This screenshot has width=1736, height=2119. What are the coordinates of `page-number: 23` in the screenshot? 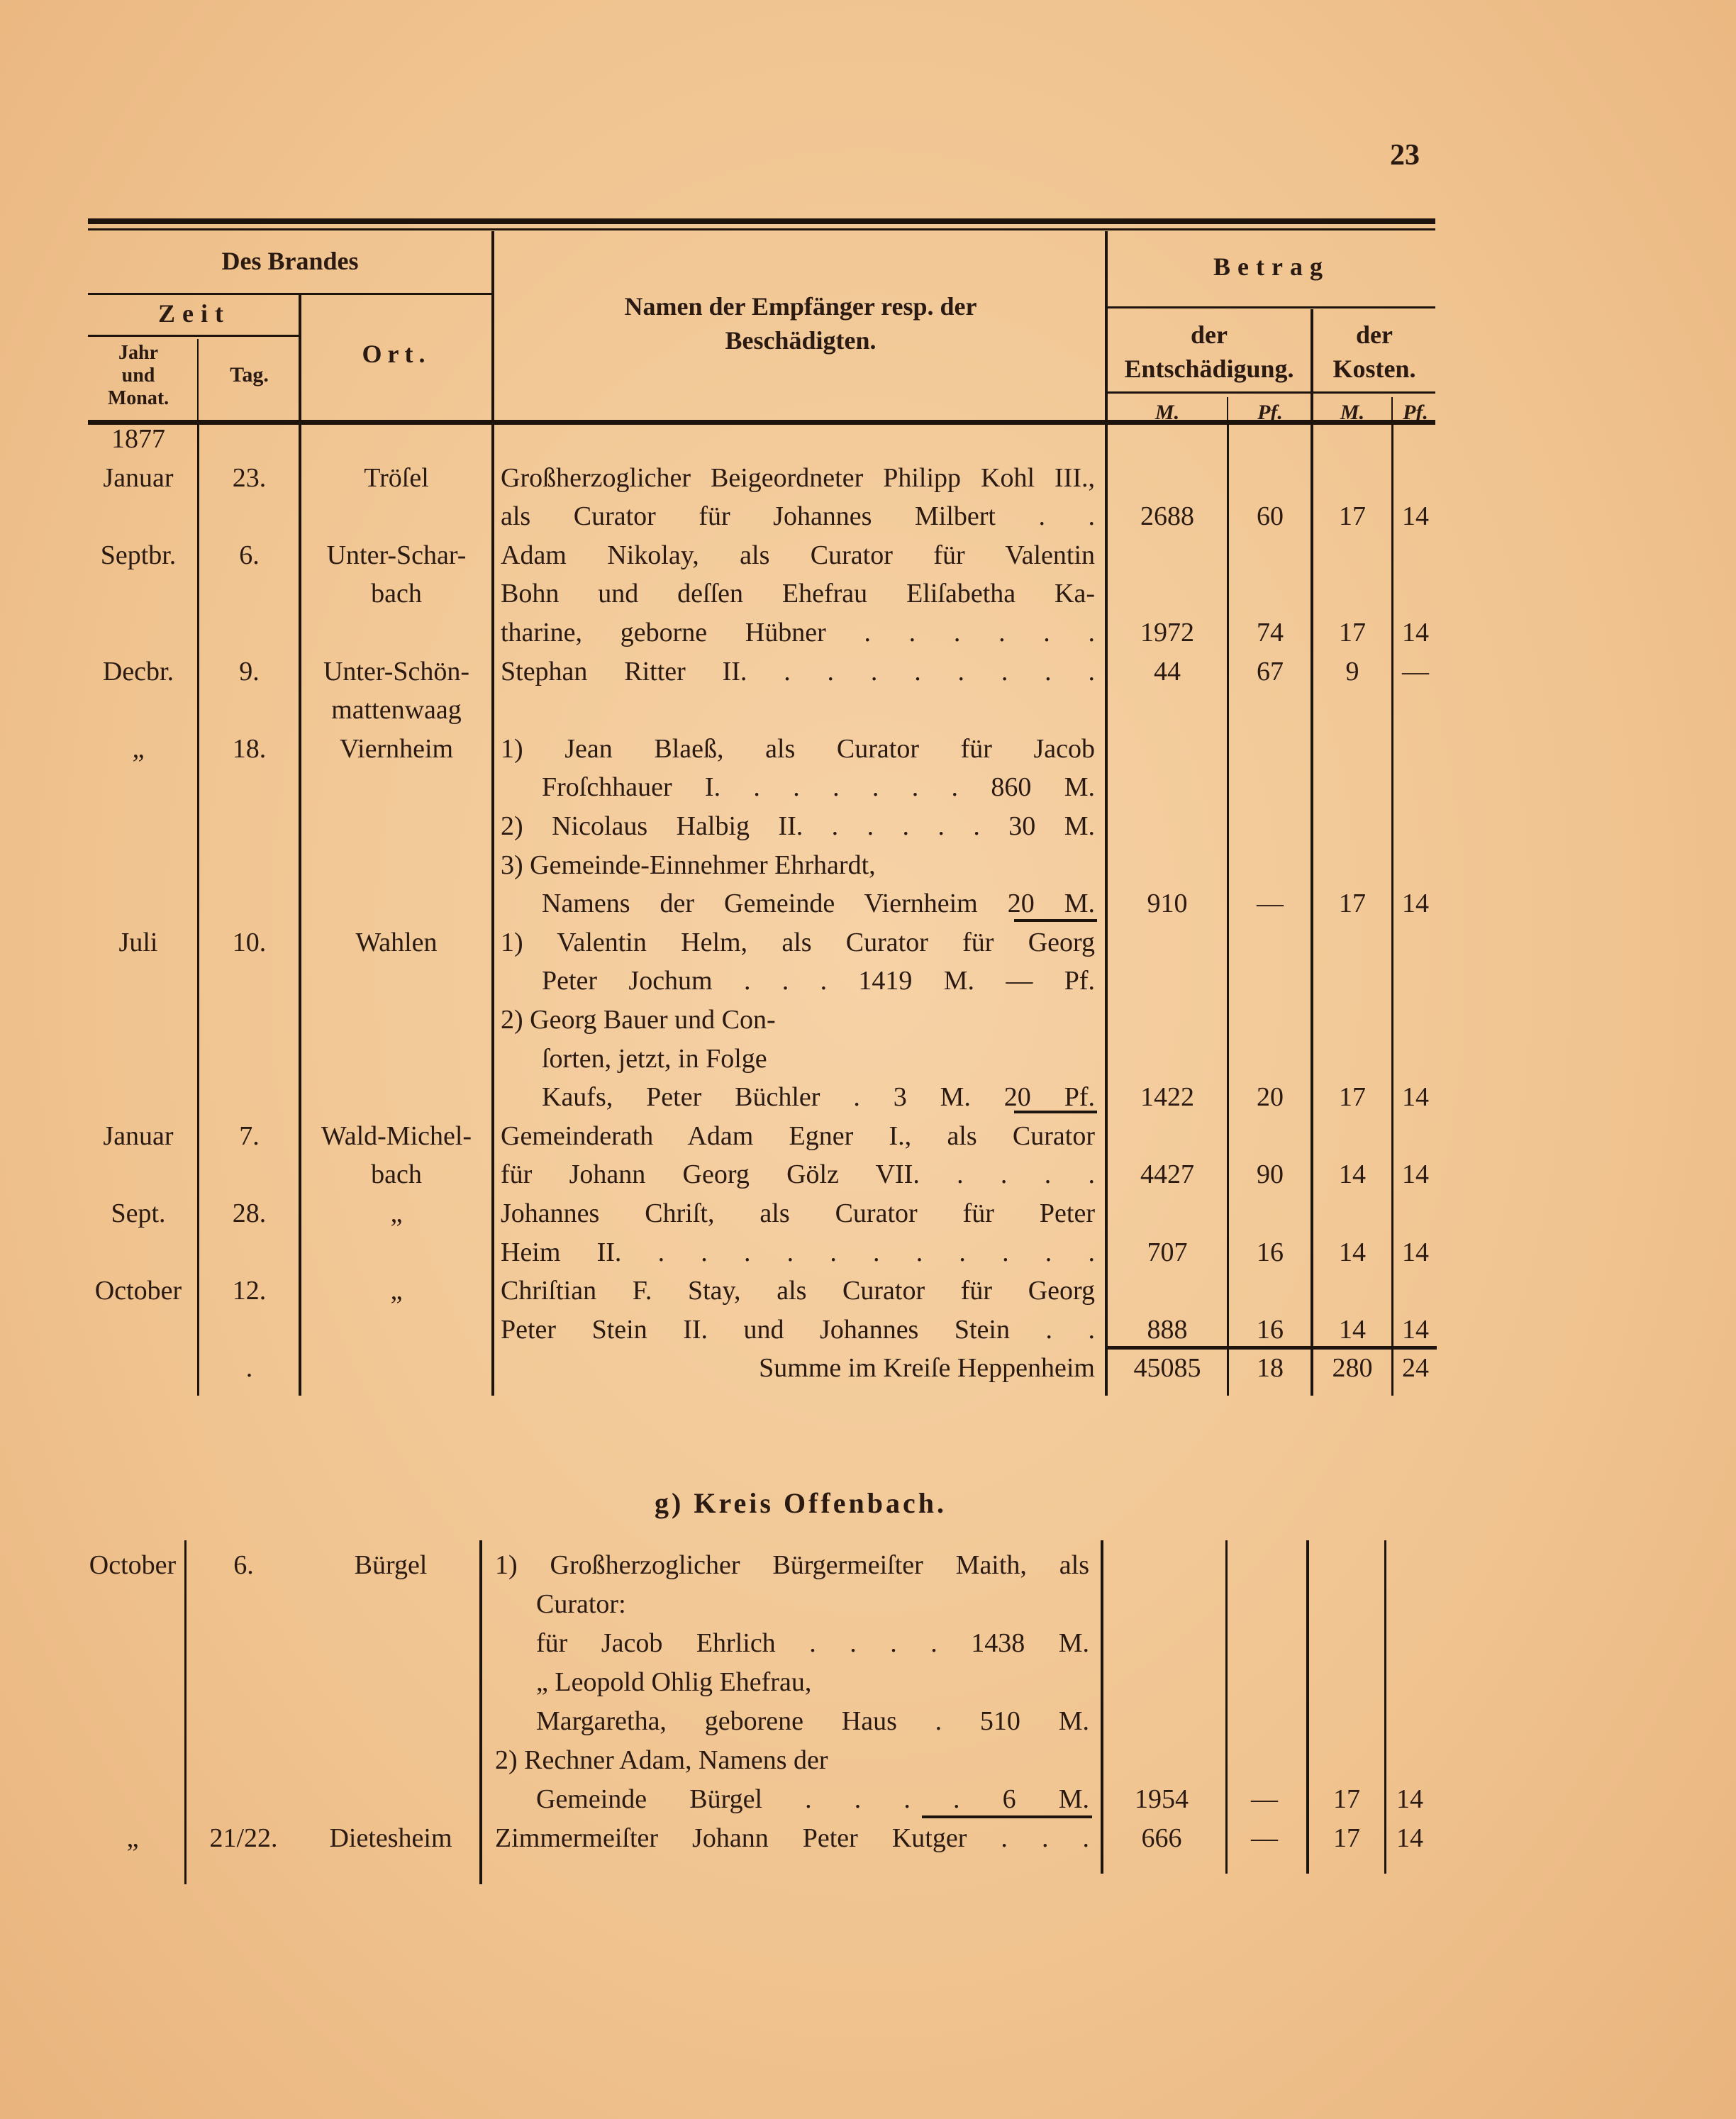 It's located at (1405, 156).